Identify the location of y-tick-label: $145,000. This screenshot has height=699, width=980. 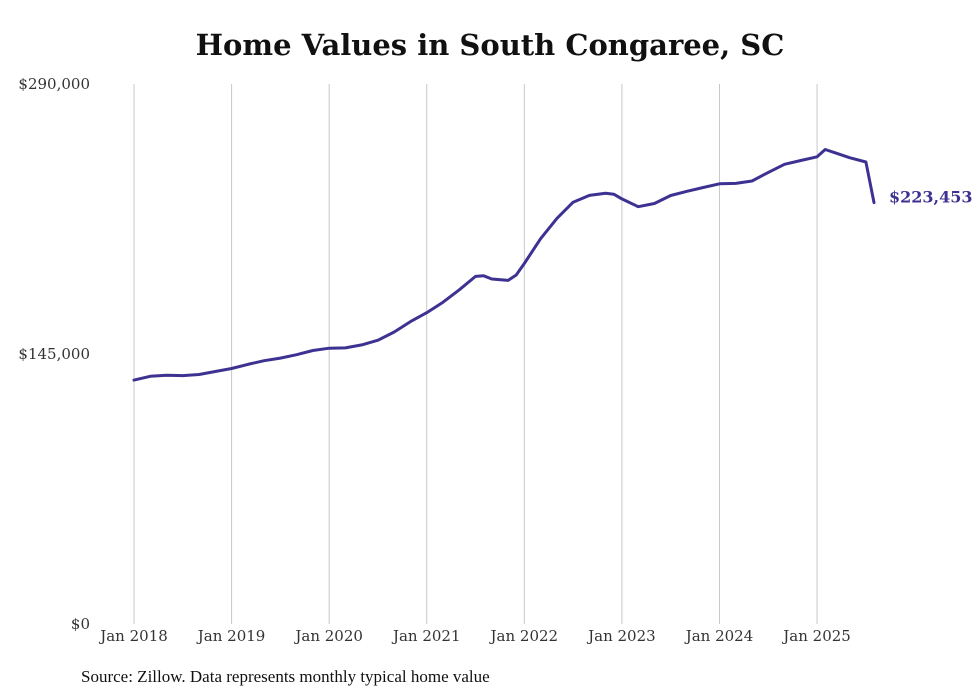
(54, 354).